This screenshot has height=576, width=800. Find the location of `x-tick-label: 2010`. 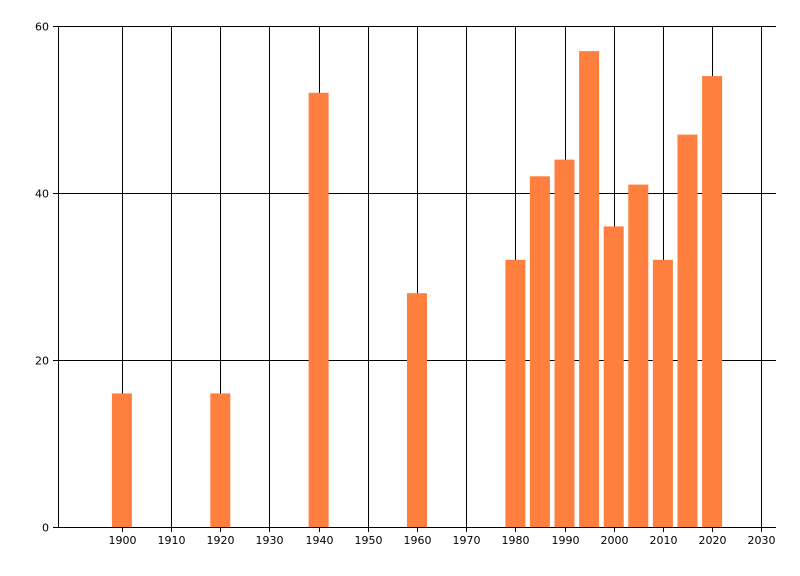

x-tick-label: 2010 is located at coordinates (664, 540).